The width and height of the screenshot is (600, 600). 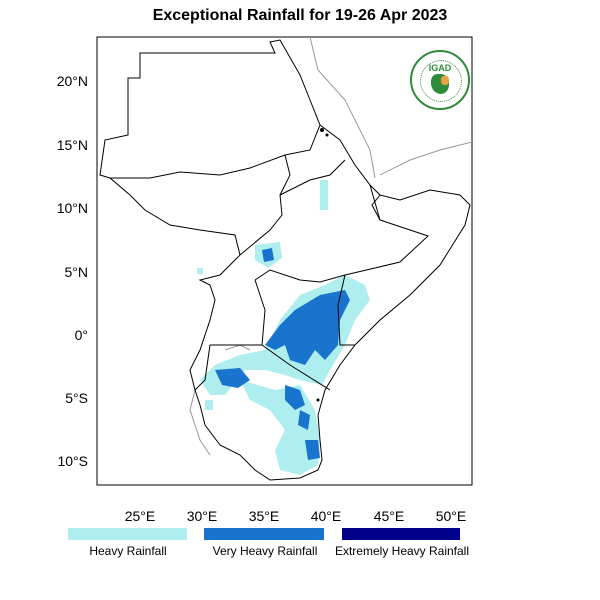 I want to click on lon-label: 25°E, so click(x=140, y=516).